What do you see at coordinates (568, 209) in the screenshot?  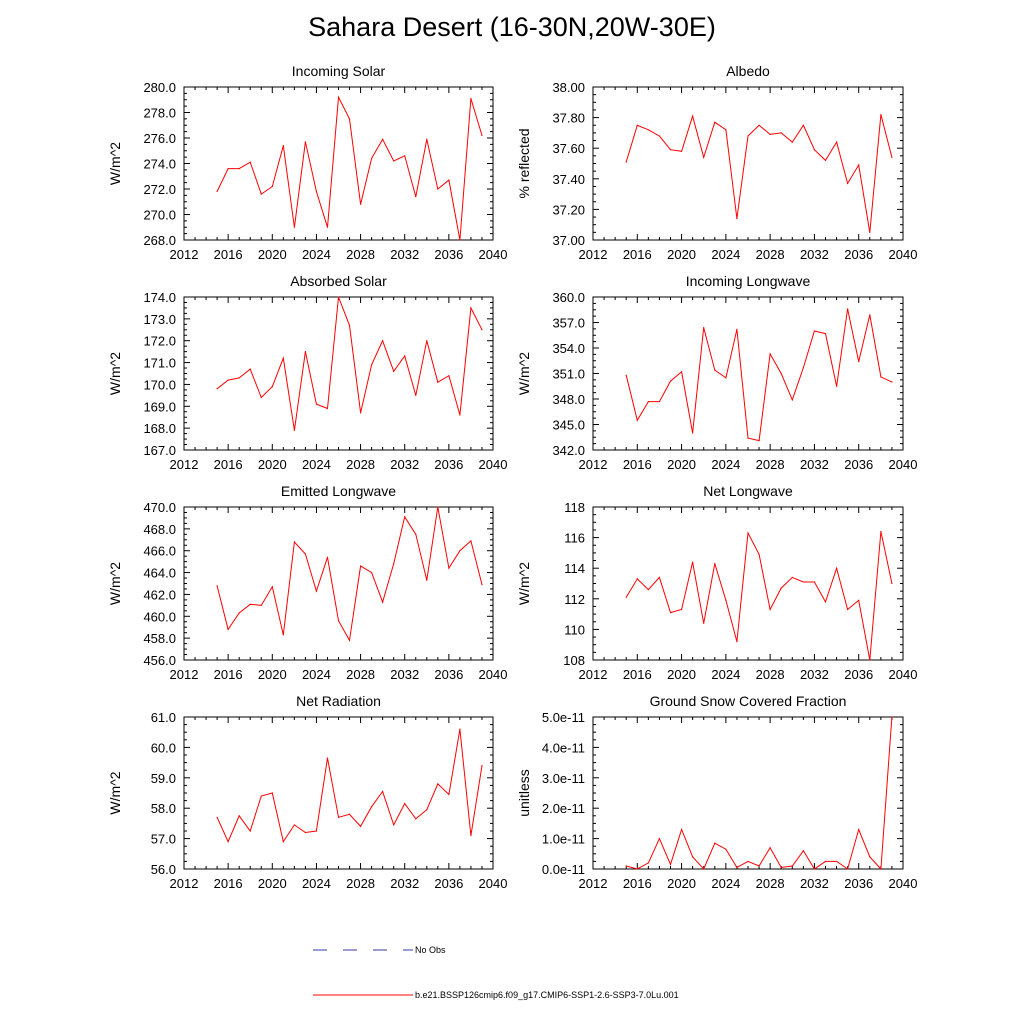 I see `y-tick-label: 37.20` at bounding box center [568, 209].